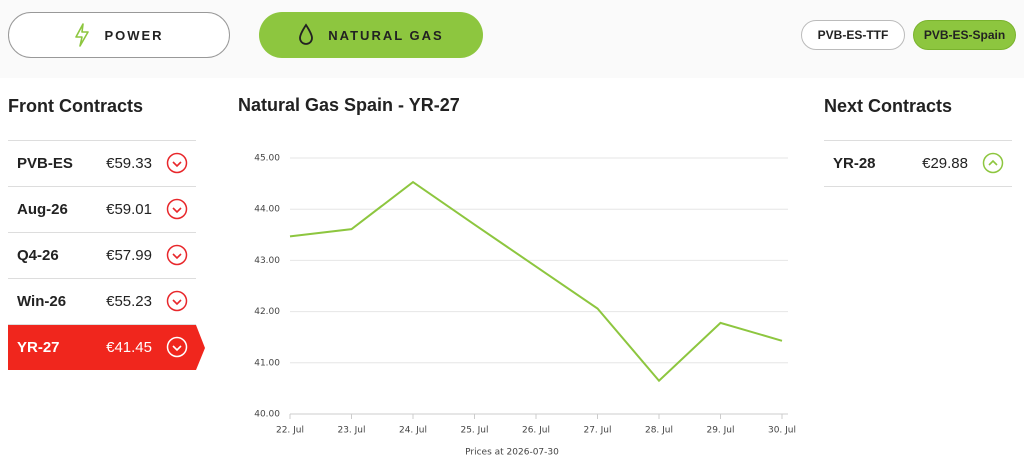 Image resolution: width=1024 pixels, height=470 pixels. What do you see at coordinates (102, 302) in the screenshot?
I see `contract-row: Win-26 €55.23` at bounding box center [102, 302].